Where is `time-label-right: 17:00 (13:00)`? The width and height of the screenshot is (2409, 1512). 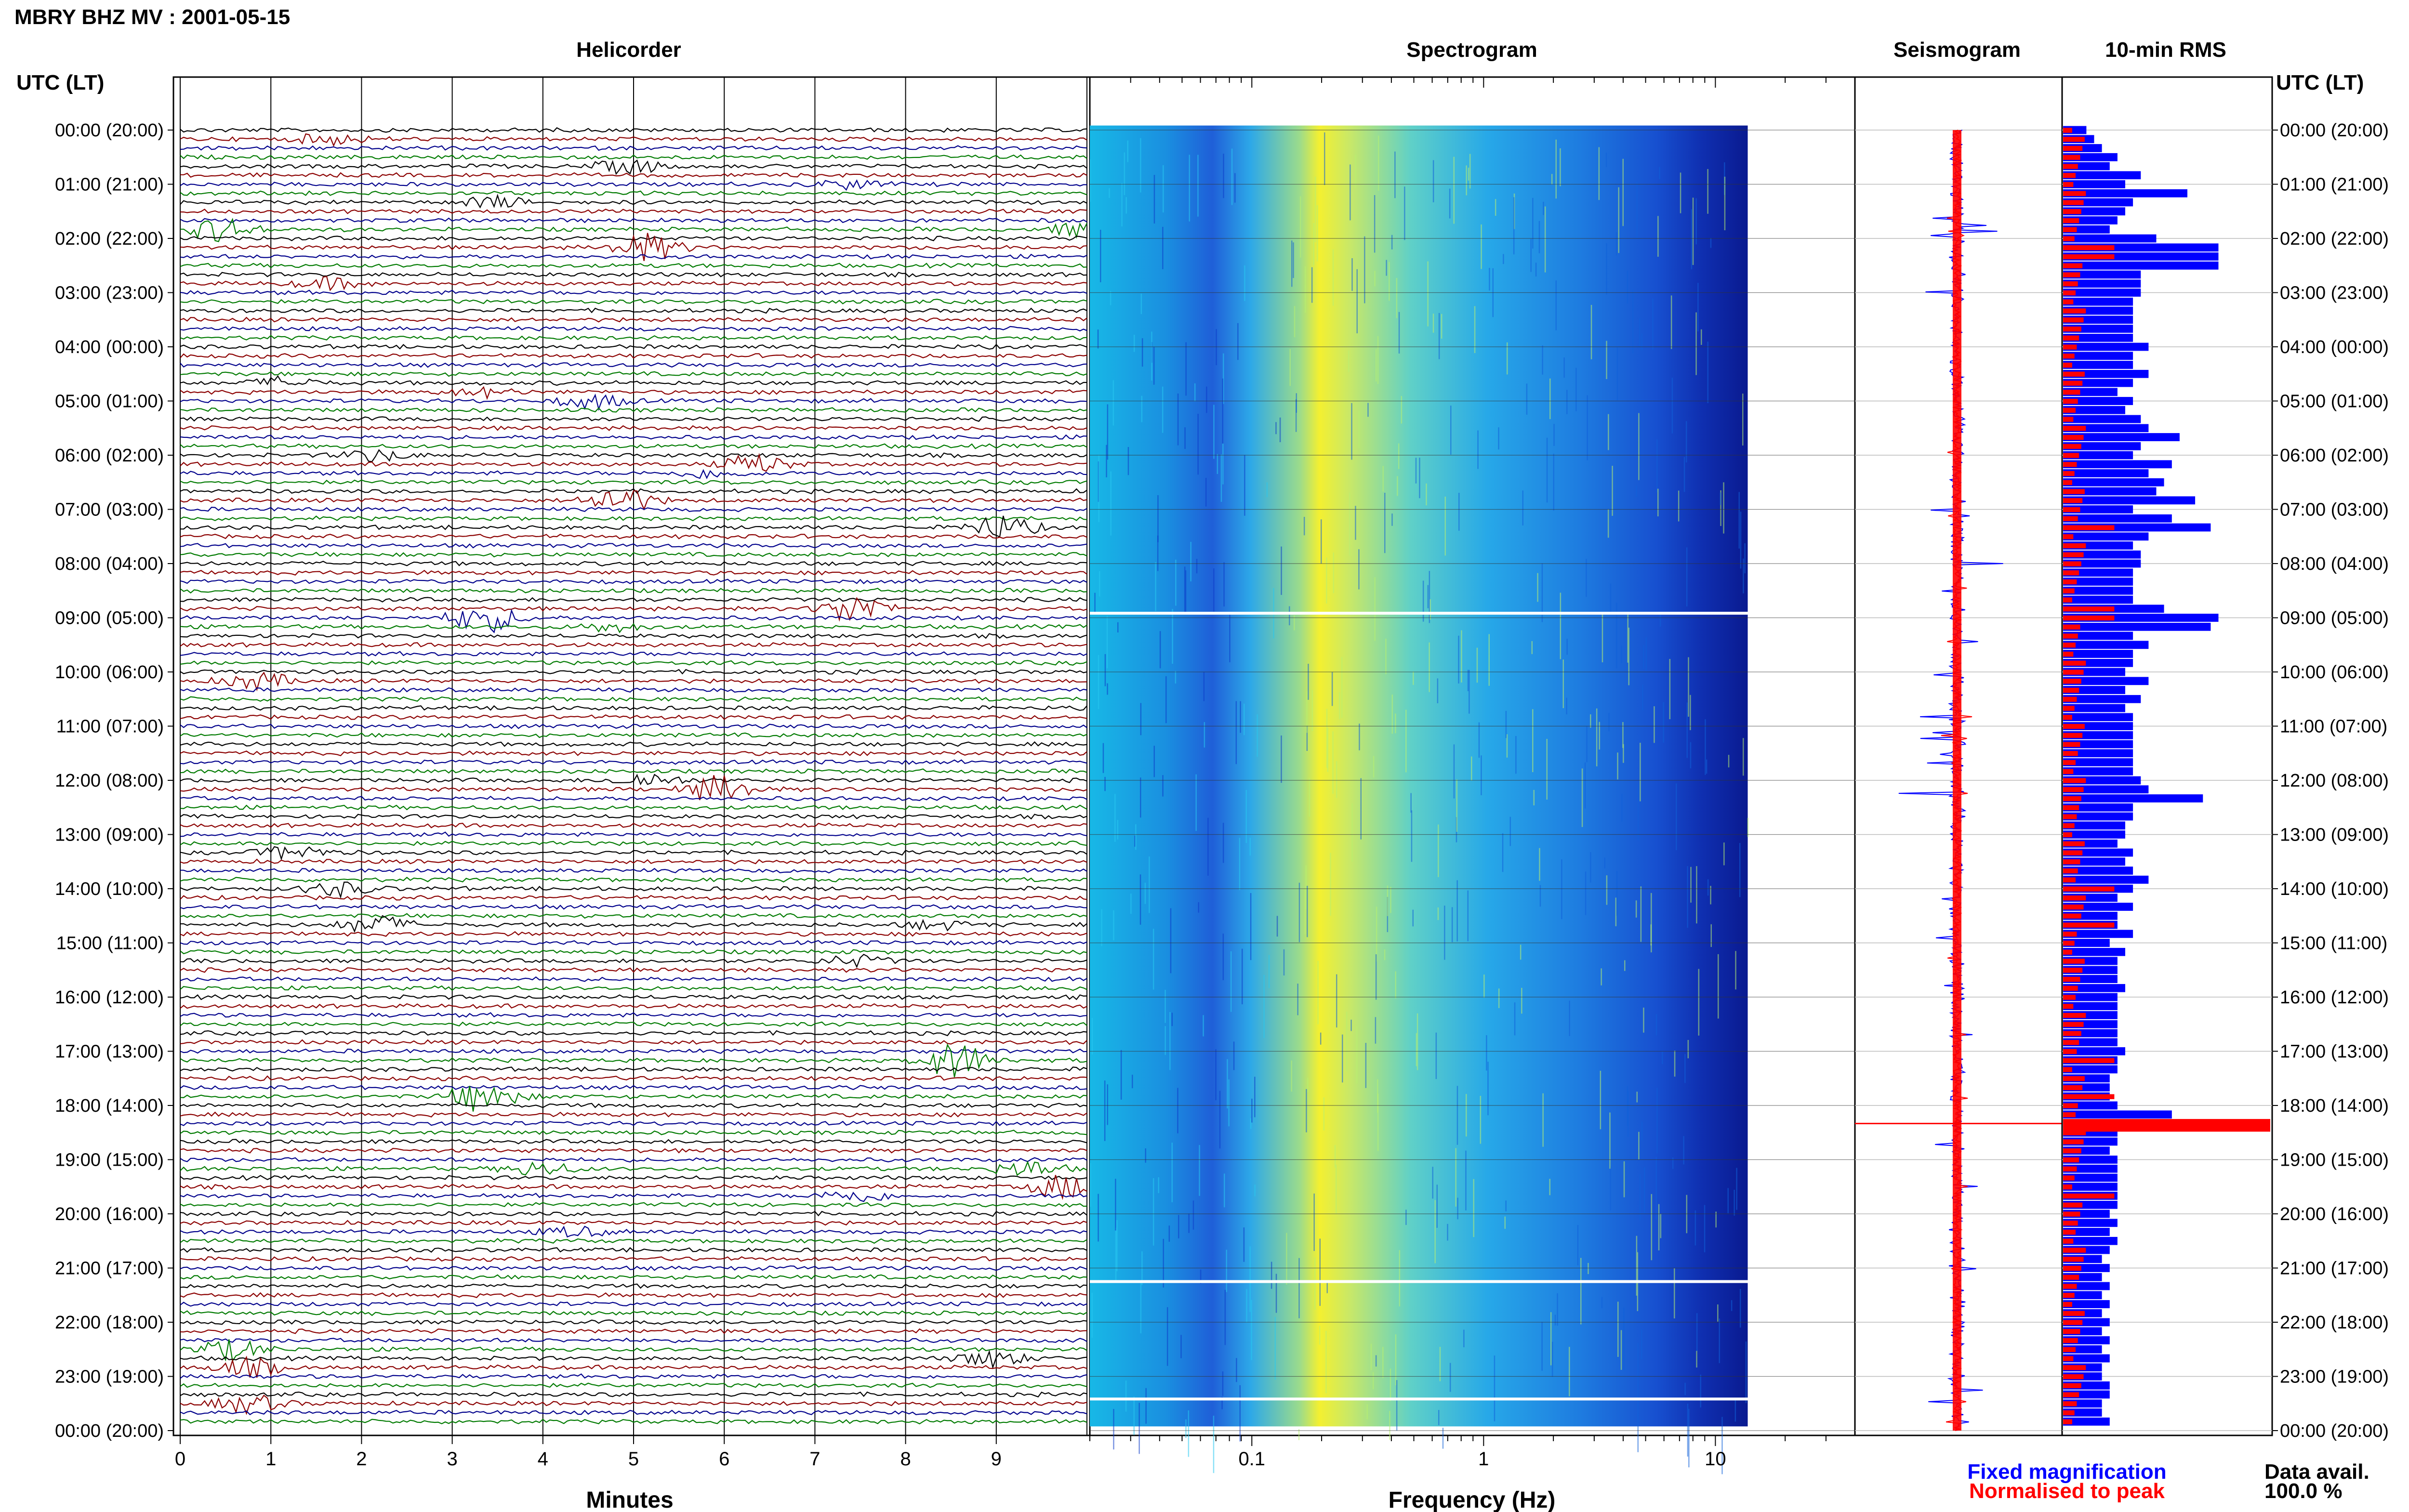
time-label-right: 17:00 (13:00) is located at coordinates (2334, 1052).